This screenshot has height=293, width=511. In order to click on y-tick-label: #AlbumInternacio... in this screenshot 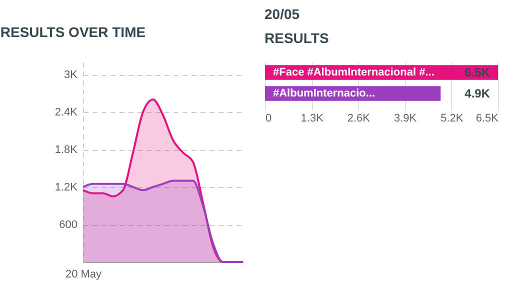, I will do `click(324, 94)`.